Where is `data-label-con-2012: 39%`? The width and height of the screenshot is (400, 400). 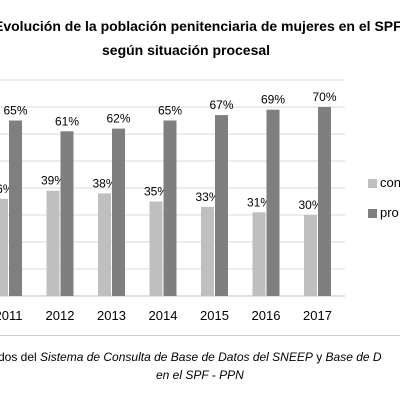
data-label-con-2012: 39% is located at coordinates (53, 181).